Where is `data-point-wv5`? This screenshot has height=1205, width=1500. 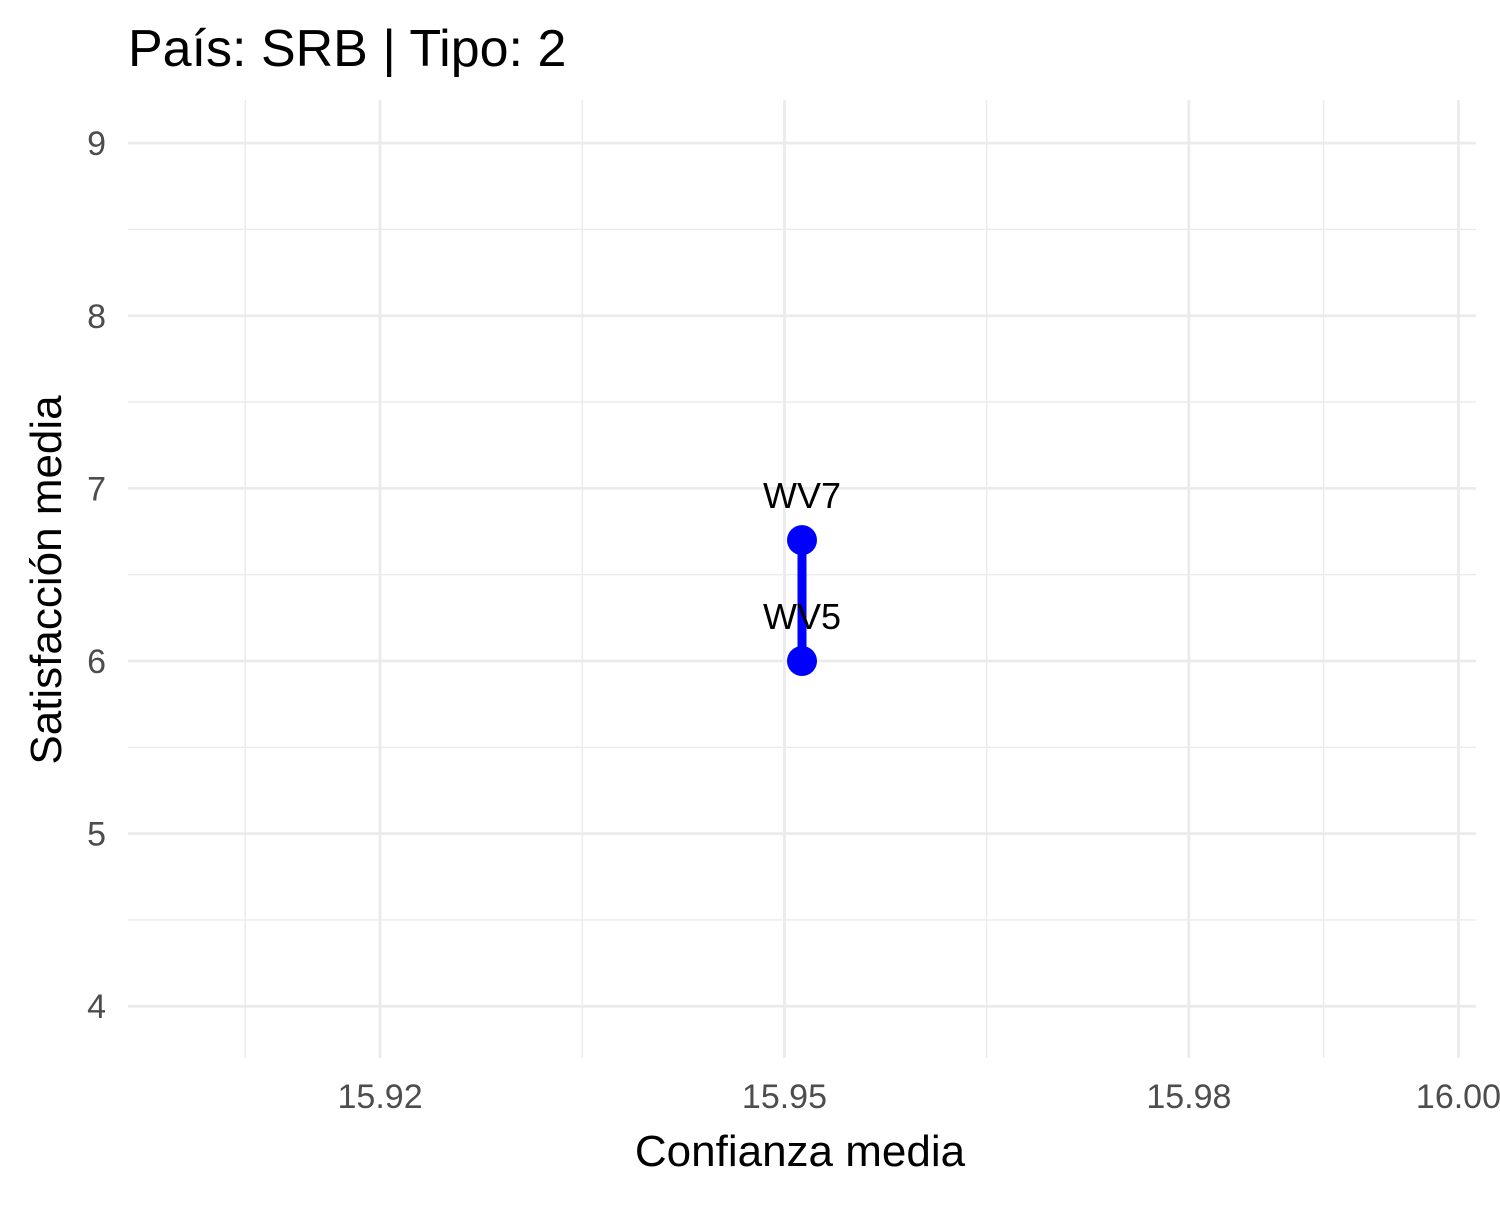
data-point-wv5 is located at coordinates (802, 660).